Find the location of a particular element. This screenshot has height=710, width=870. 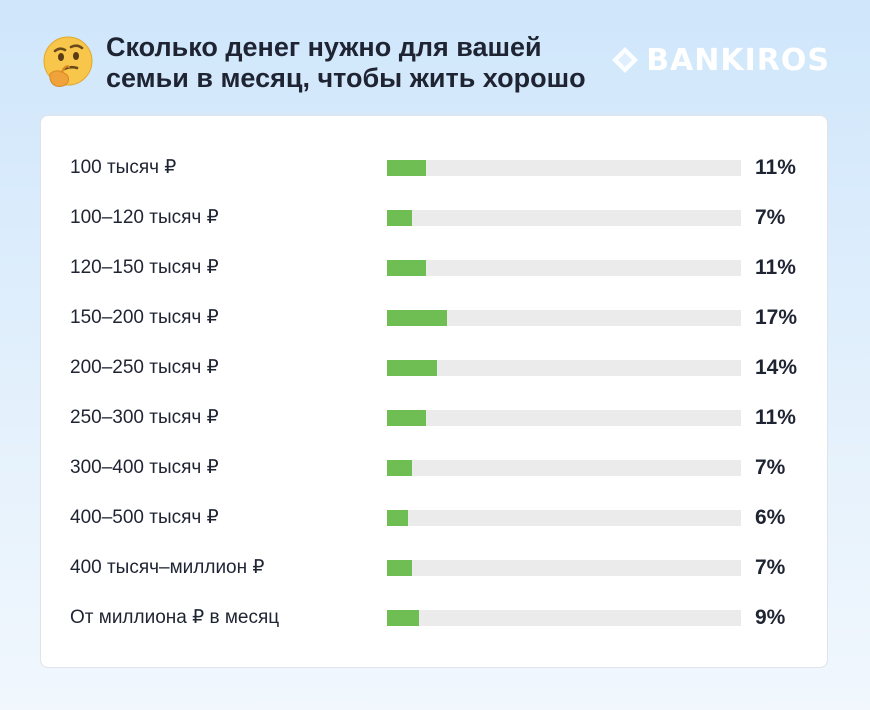

brand-logo: BANKIROS is located at coordinates (720, 60).